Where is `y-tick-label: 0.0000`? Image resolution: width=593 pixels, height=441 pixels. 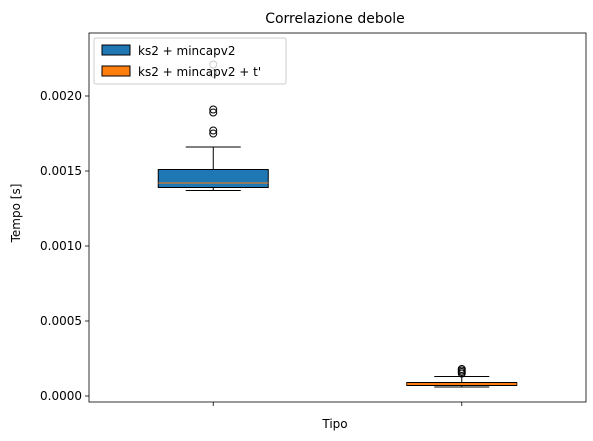 y-tick-label: 0.0000 is located at coordinates (61, 396).